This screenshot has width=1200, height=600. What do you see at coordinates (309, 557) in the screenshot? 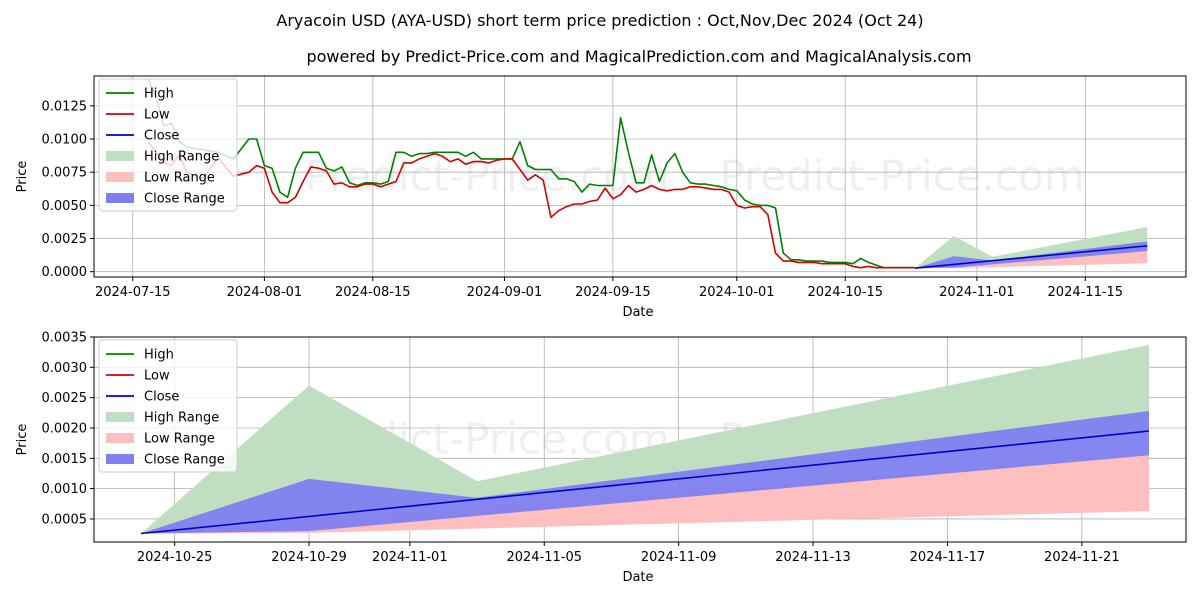
I see `x-tick-label: 2024-10-29` at bounding box center [309, 557].